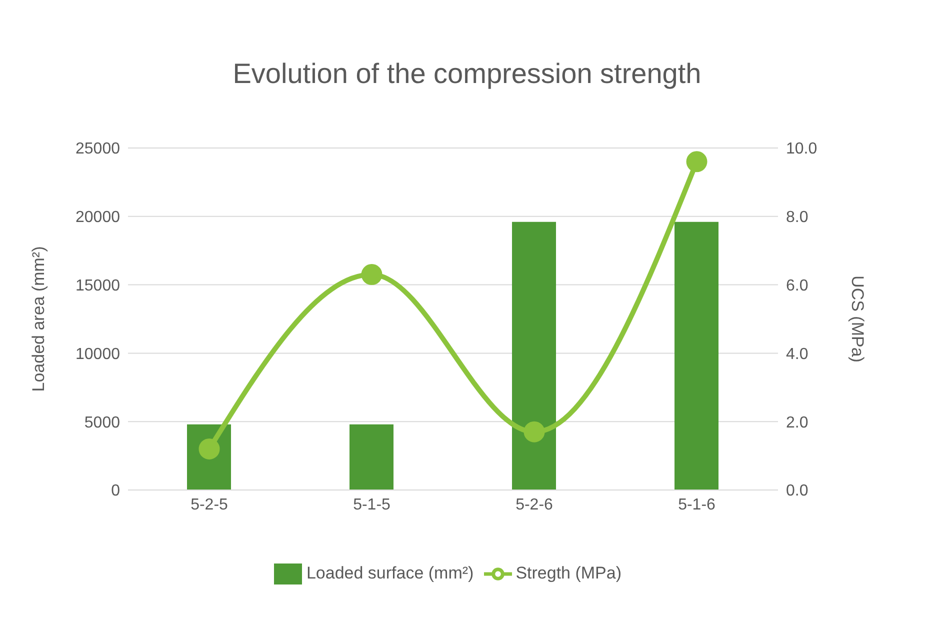 The width and height of the screenshot is (934, 621). Describe the element at coordinates (857, 319) in the screenshot. I see `y2-axis-title: UCS (MPa)` at that location.